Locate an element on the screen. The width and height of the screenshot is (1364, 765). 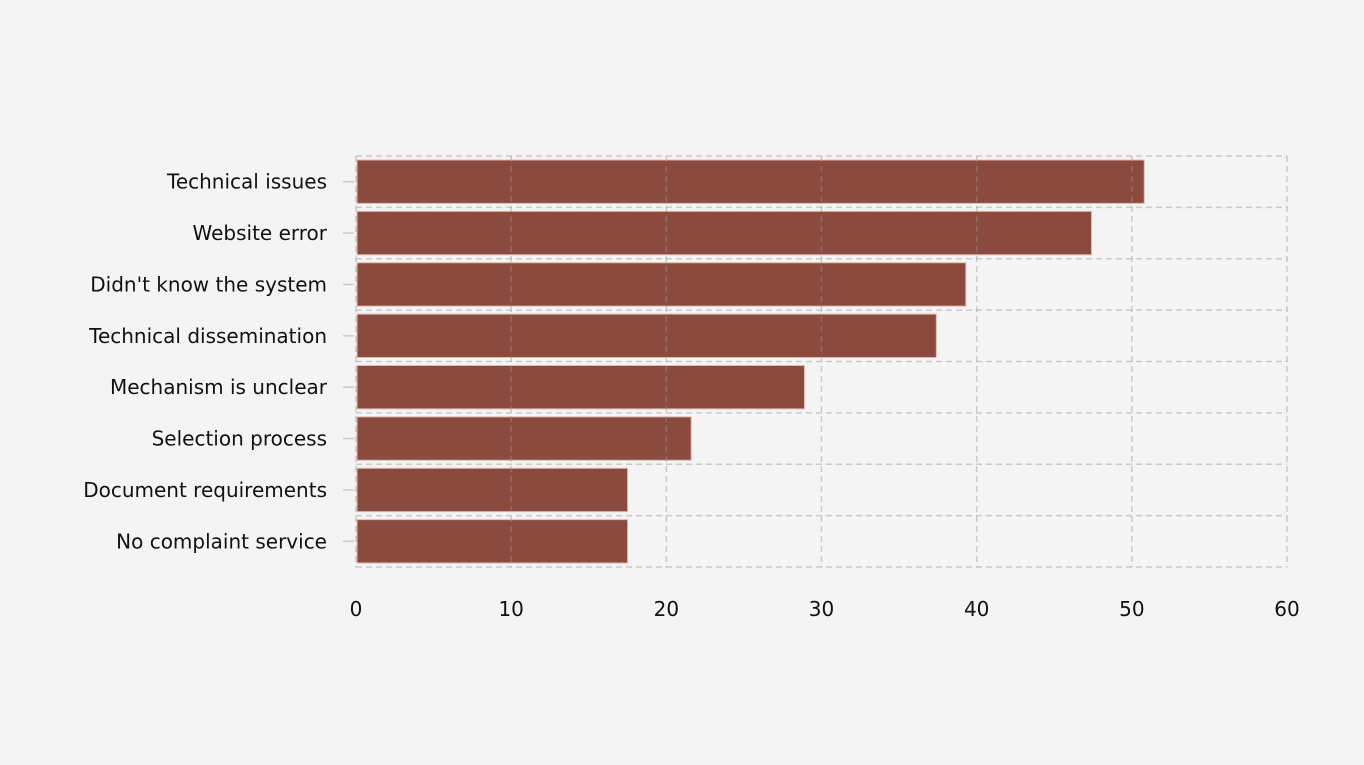
x-tick-label: 40 is located at coordinates (976, 609).